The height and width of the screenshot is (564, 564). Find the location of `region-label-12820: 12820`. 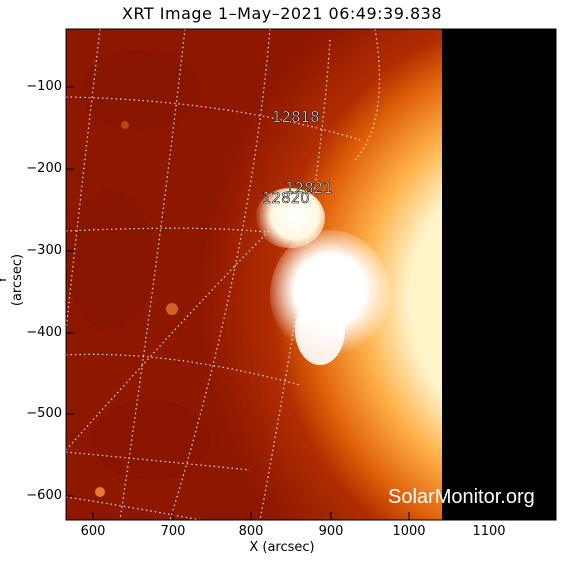

region-label-12820: 12820 is located at coordinates (286, 198).